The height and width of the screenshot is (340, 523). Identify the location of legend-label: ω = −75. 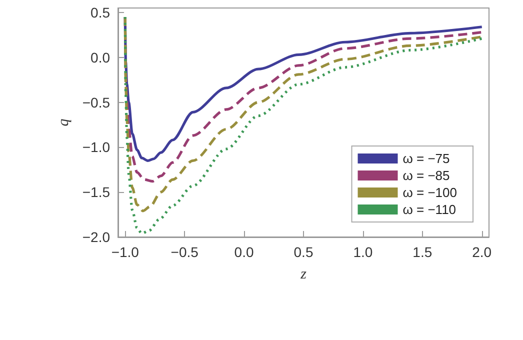
(426, 158).